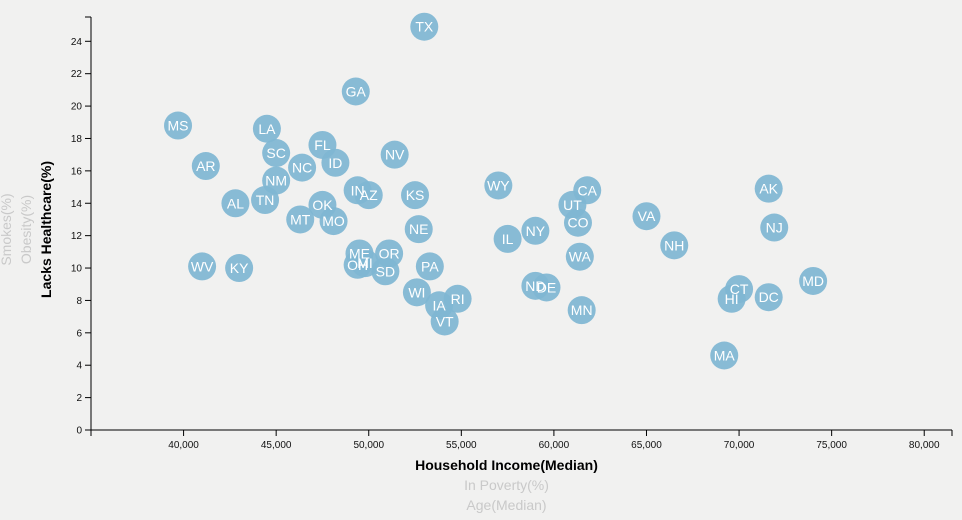  What do you see at coordinates (924, 445) in the screenshot?
I see `x-tick-label: 80,000` at bounding box center [924, 445].